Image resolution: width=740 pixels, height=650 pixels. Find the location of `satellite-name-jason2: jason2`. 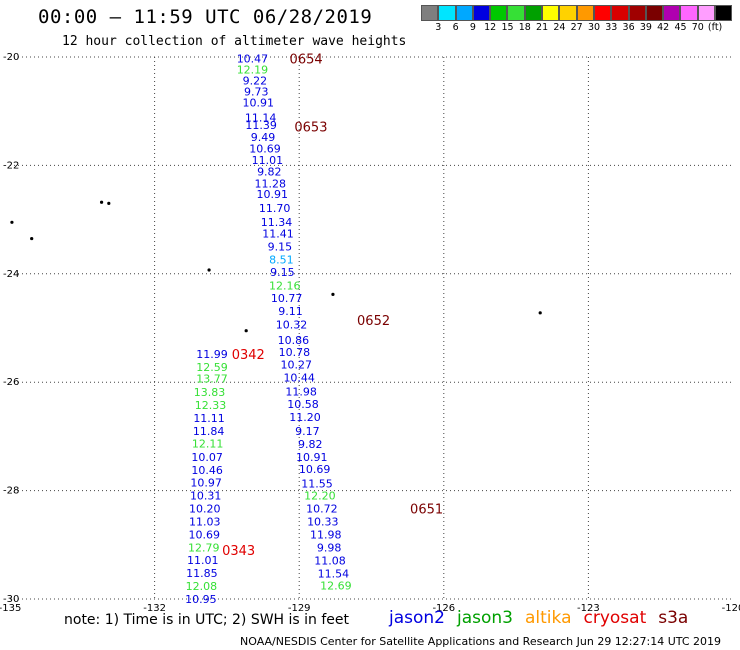

satellite-name-jason2: jason2 is located at coordinates (417, 618).